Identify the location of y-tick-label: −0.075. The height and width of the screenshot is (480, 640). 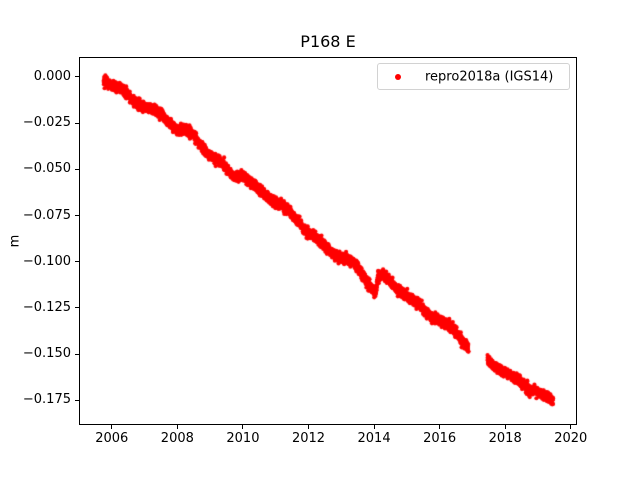
(46, 215).